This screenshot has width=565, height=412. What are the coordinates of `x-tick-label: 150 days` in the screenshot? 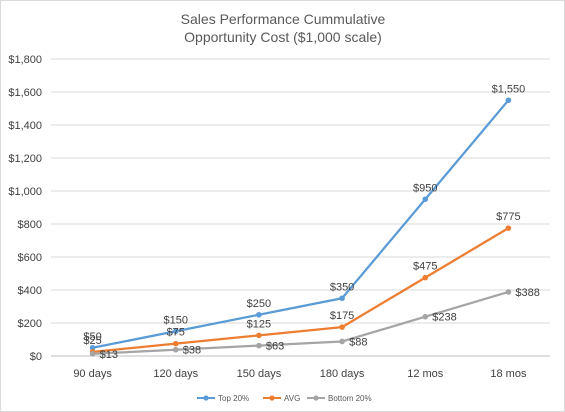 It's located at (259, 374).